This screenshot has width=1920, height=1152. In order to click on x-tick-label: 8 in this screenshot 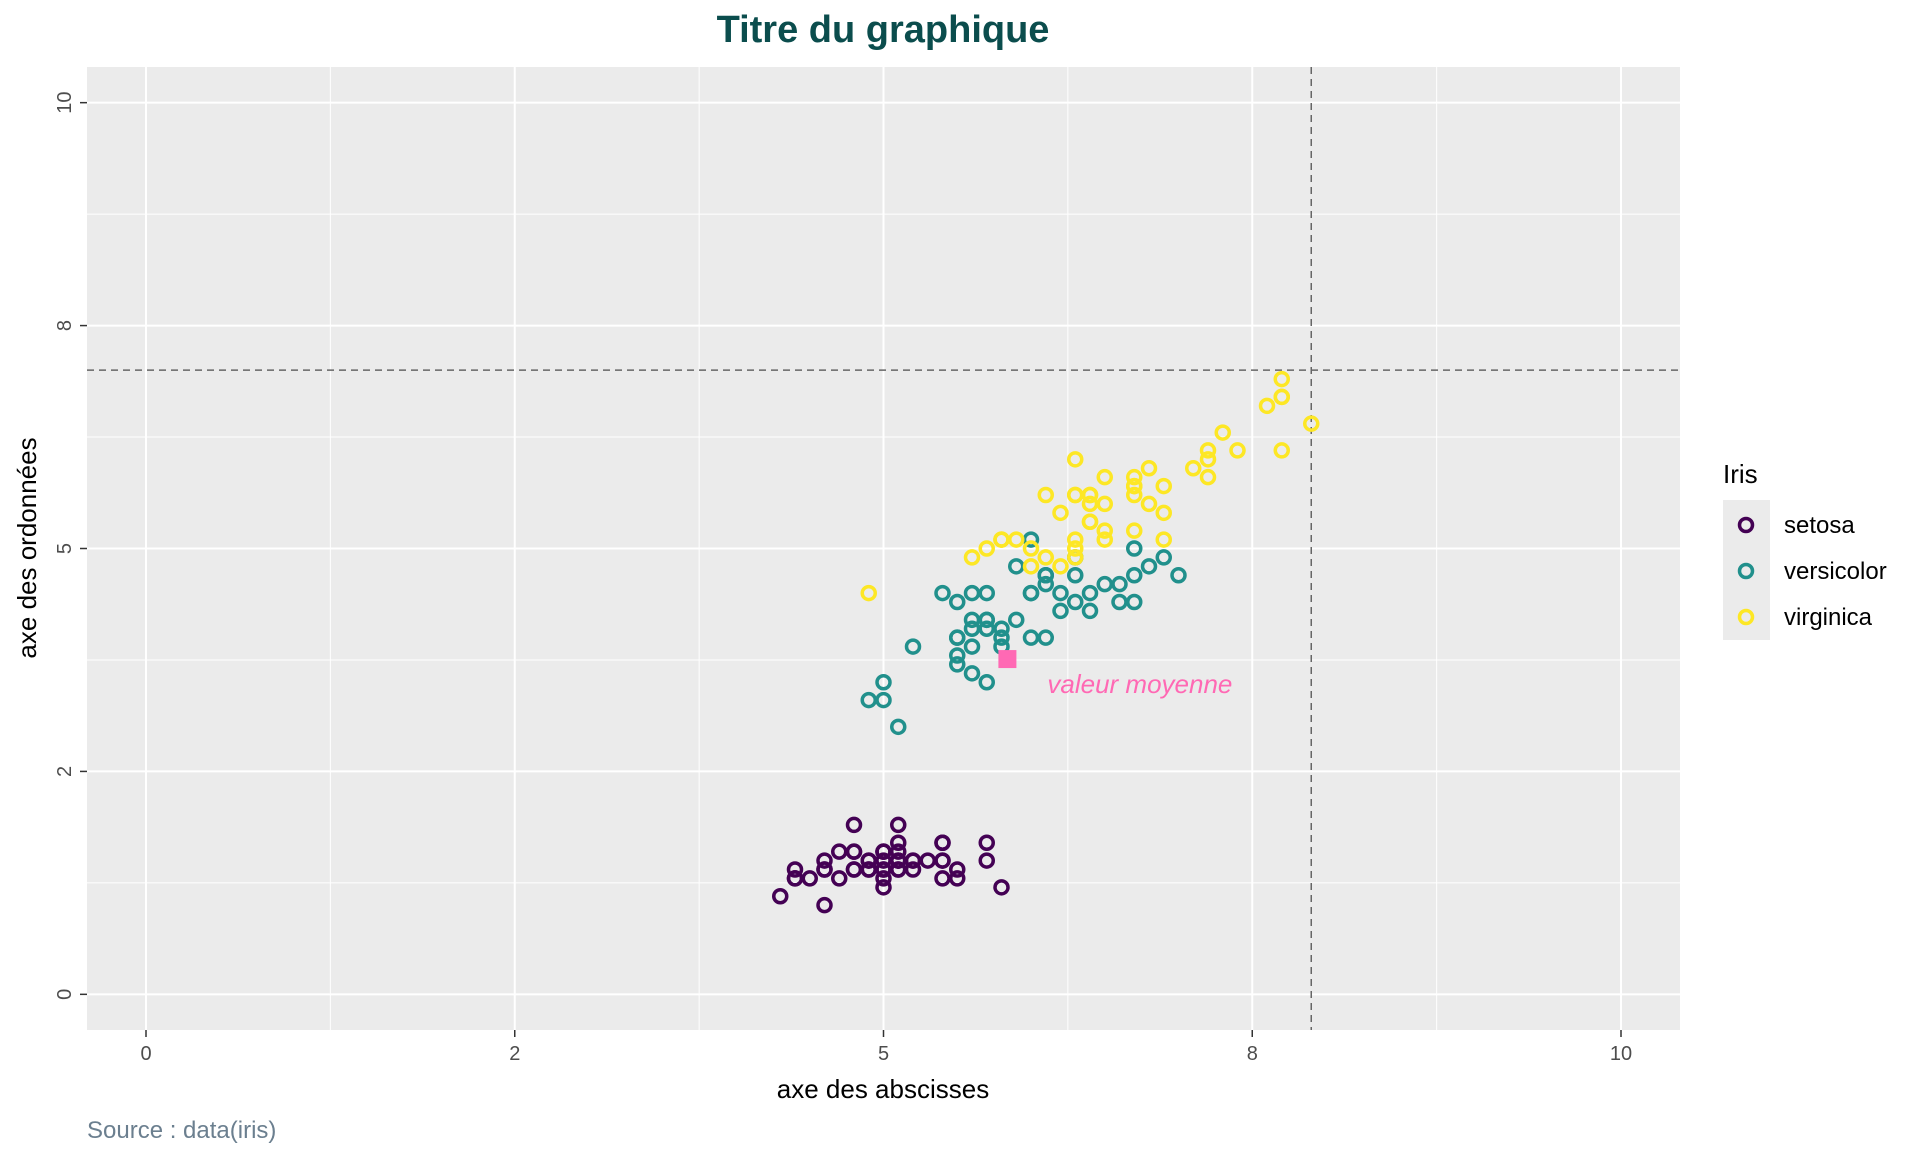, I will do `click(1252, 1054)`.